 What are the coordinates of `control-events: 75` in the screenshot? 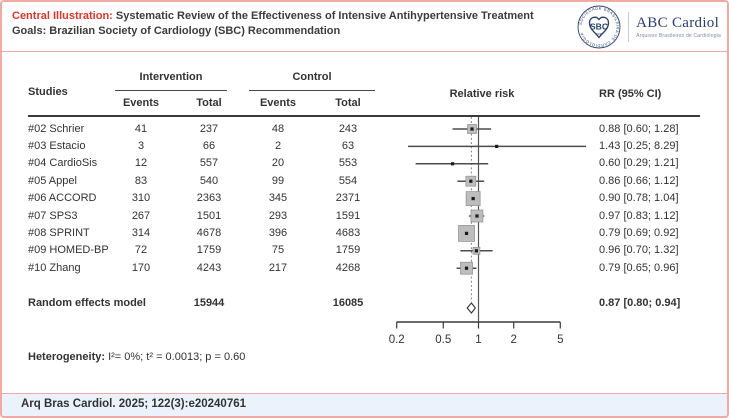 It's located at (278, 250).